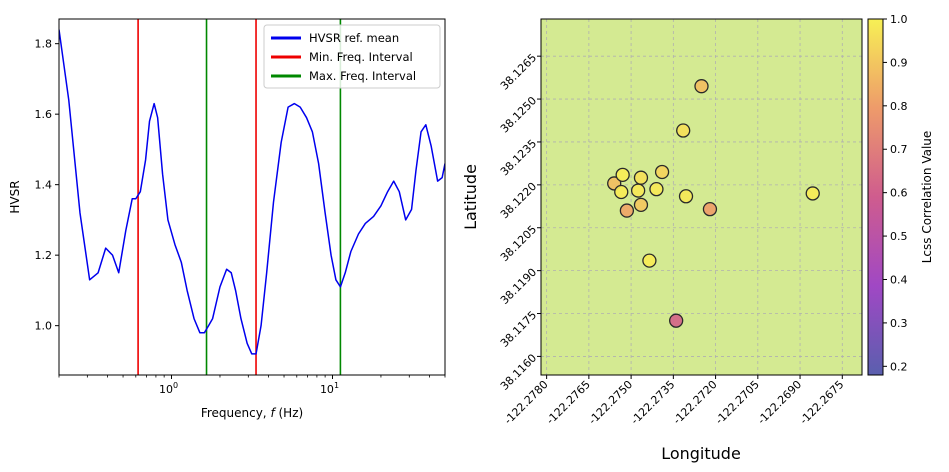 The image size is (949, 472). Describe the element at coordinates (899, 62) in the screenshot. I see `colorbar-tick-label: 0.9` at that location.